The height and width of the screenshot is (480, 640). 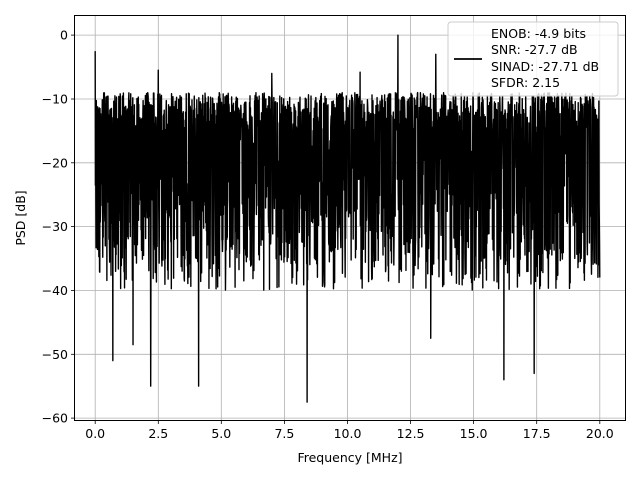 What do you see at coordinates (474, 433) in the screenshot?
I see `x-tick-label: 15.0` at bounding box center [474, 433].